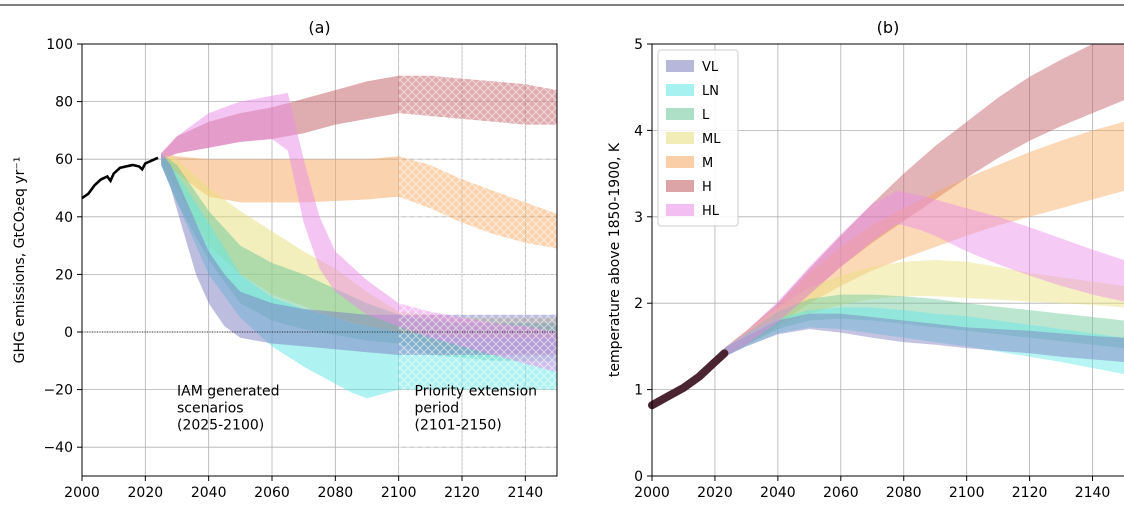  I want to click on band-ML, so click(924, 308).